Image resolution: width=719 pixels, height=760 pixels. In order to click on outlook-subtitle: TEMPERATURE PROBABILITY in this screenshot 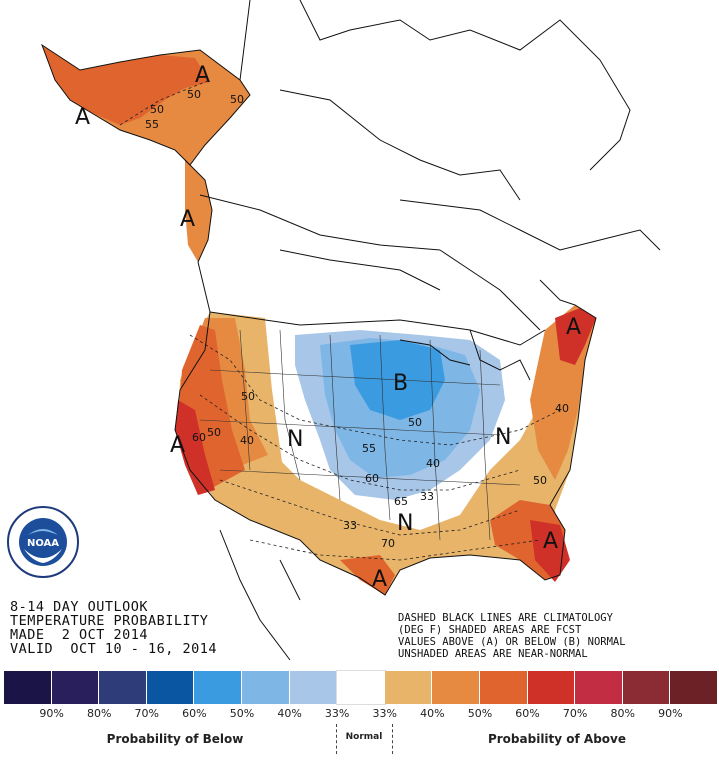, I will do `click(109, 621)`.